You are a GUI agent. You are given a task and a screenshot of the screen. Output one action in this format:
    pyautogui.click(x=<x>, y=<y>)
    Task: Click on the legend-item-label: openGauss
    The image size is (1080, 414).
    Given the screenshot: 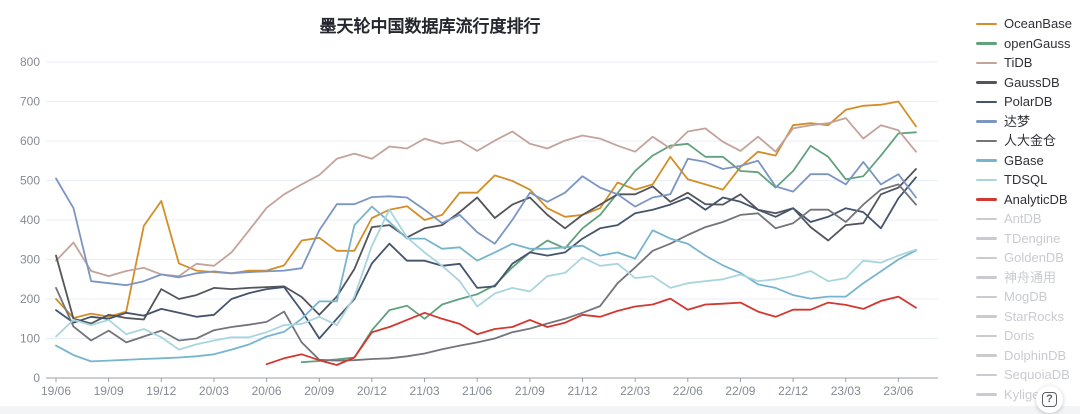 What is the action you would take?
    pyautogui.click(x=1037, y=43)
    